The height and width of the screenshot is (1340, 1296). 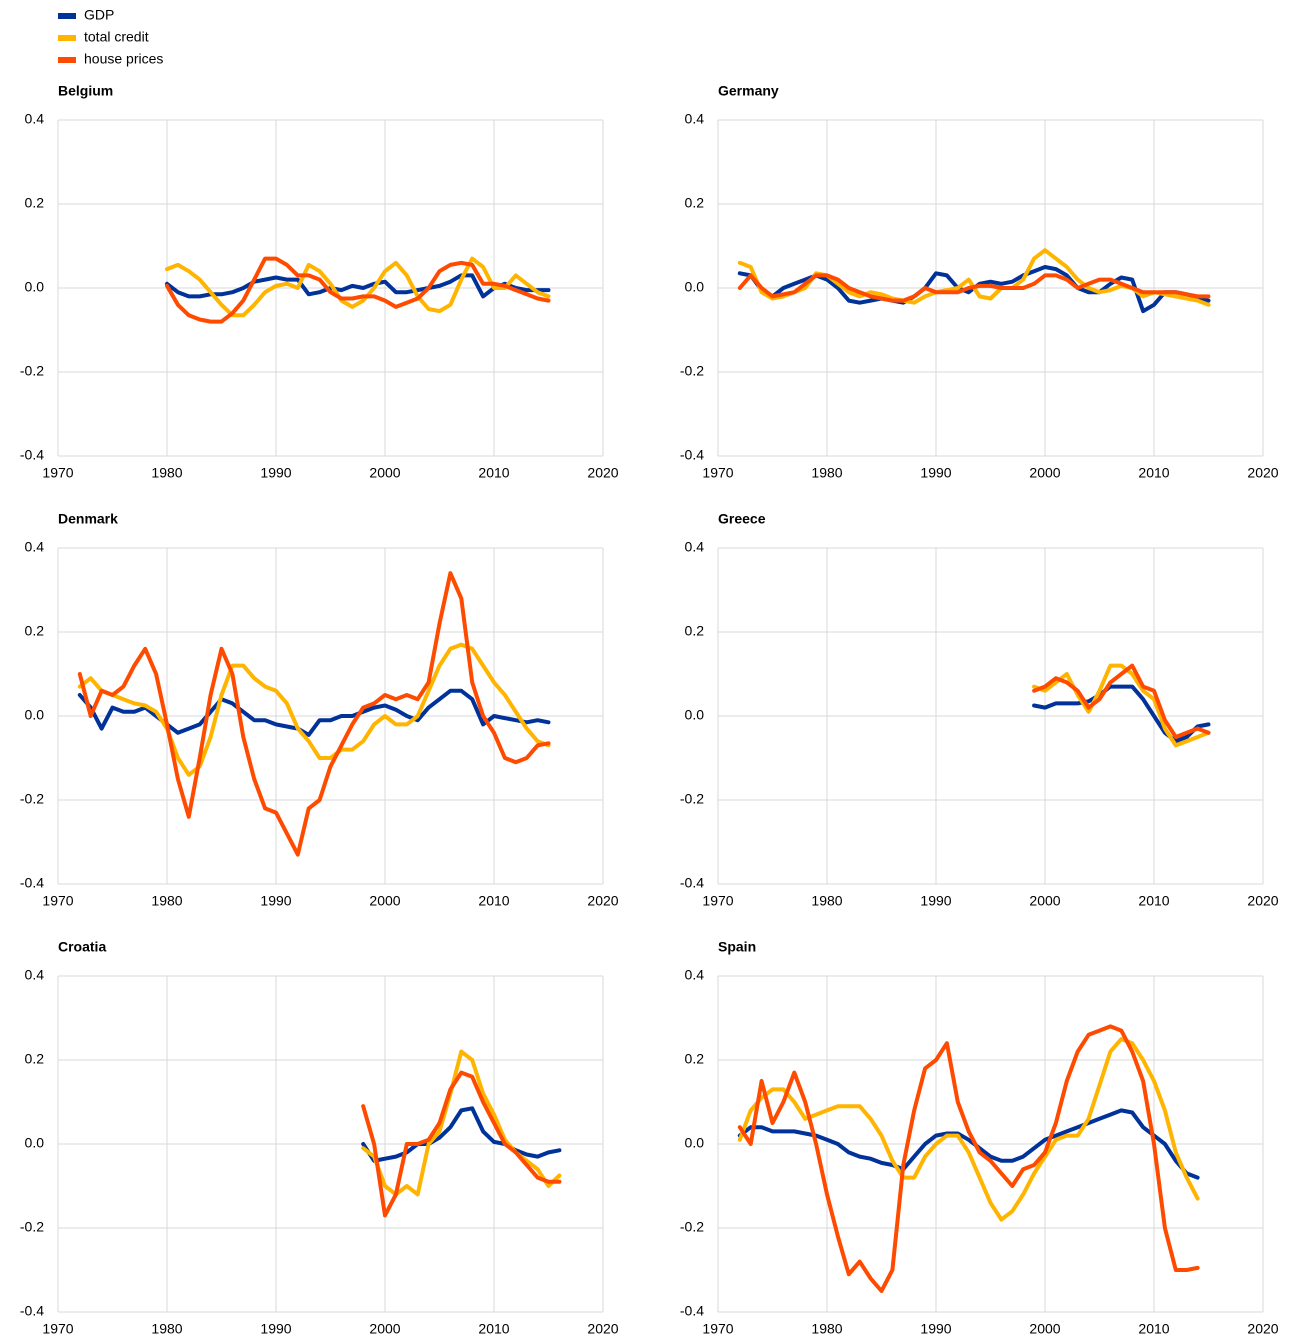 What do you see at coordinates (85, 91) in the screenshot?
I see `chart-title: Belgium` at bounding box center [85, 91].